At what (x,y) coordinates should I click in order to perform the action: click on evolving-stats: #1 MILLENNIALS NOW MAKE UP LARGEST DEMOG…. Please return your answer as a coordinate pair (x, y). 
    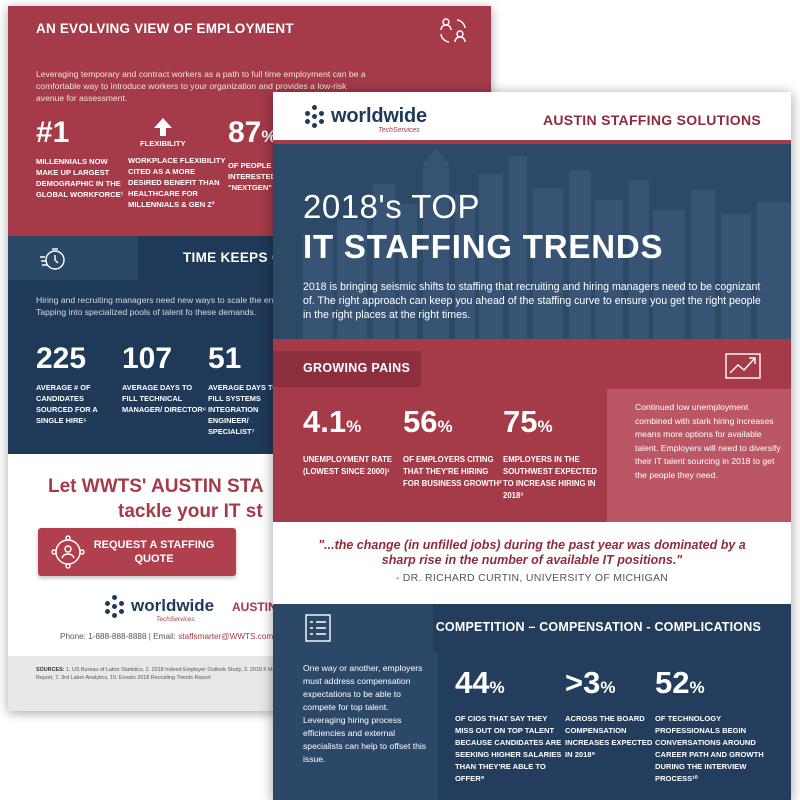
    Looking at the image, I should click on (249, 163).